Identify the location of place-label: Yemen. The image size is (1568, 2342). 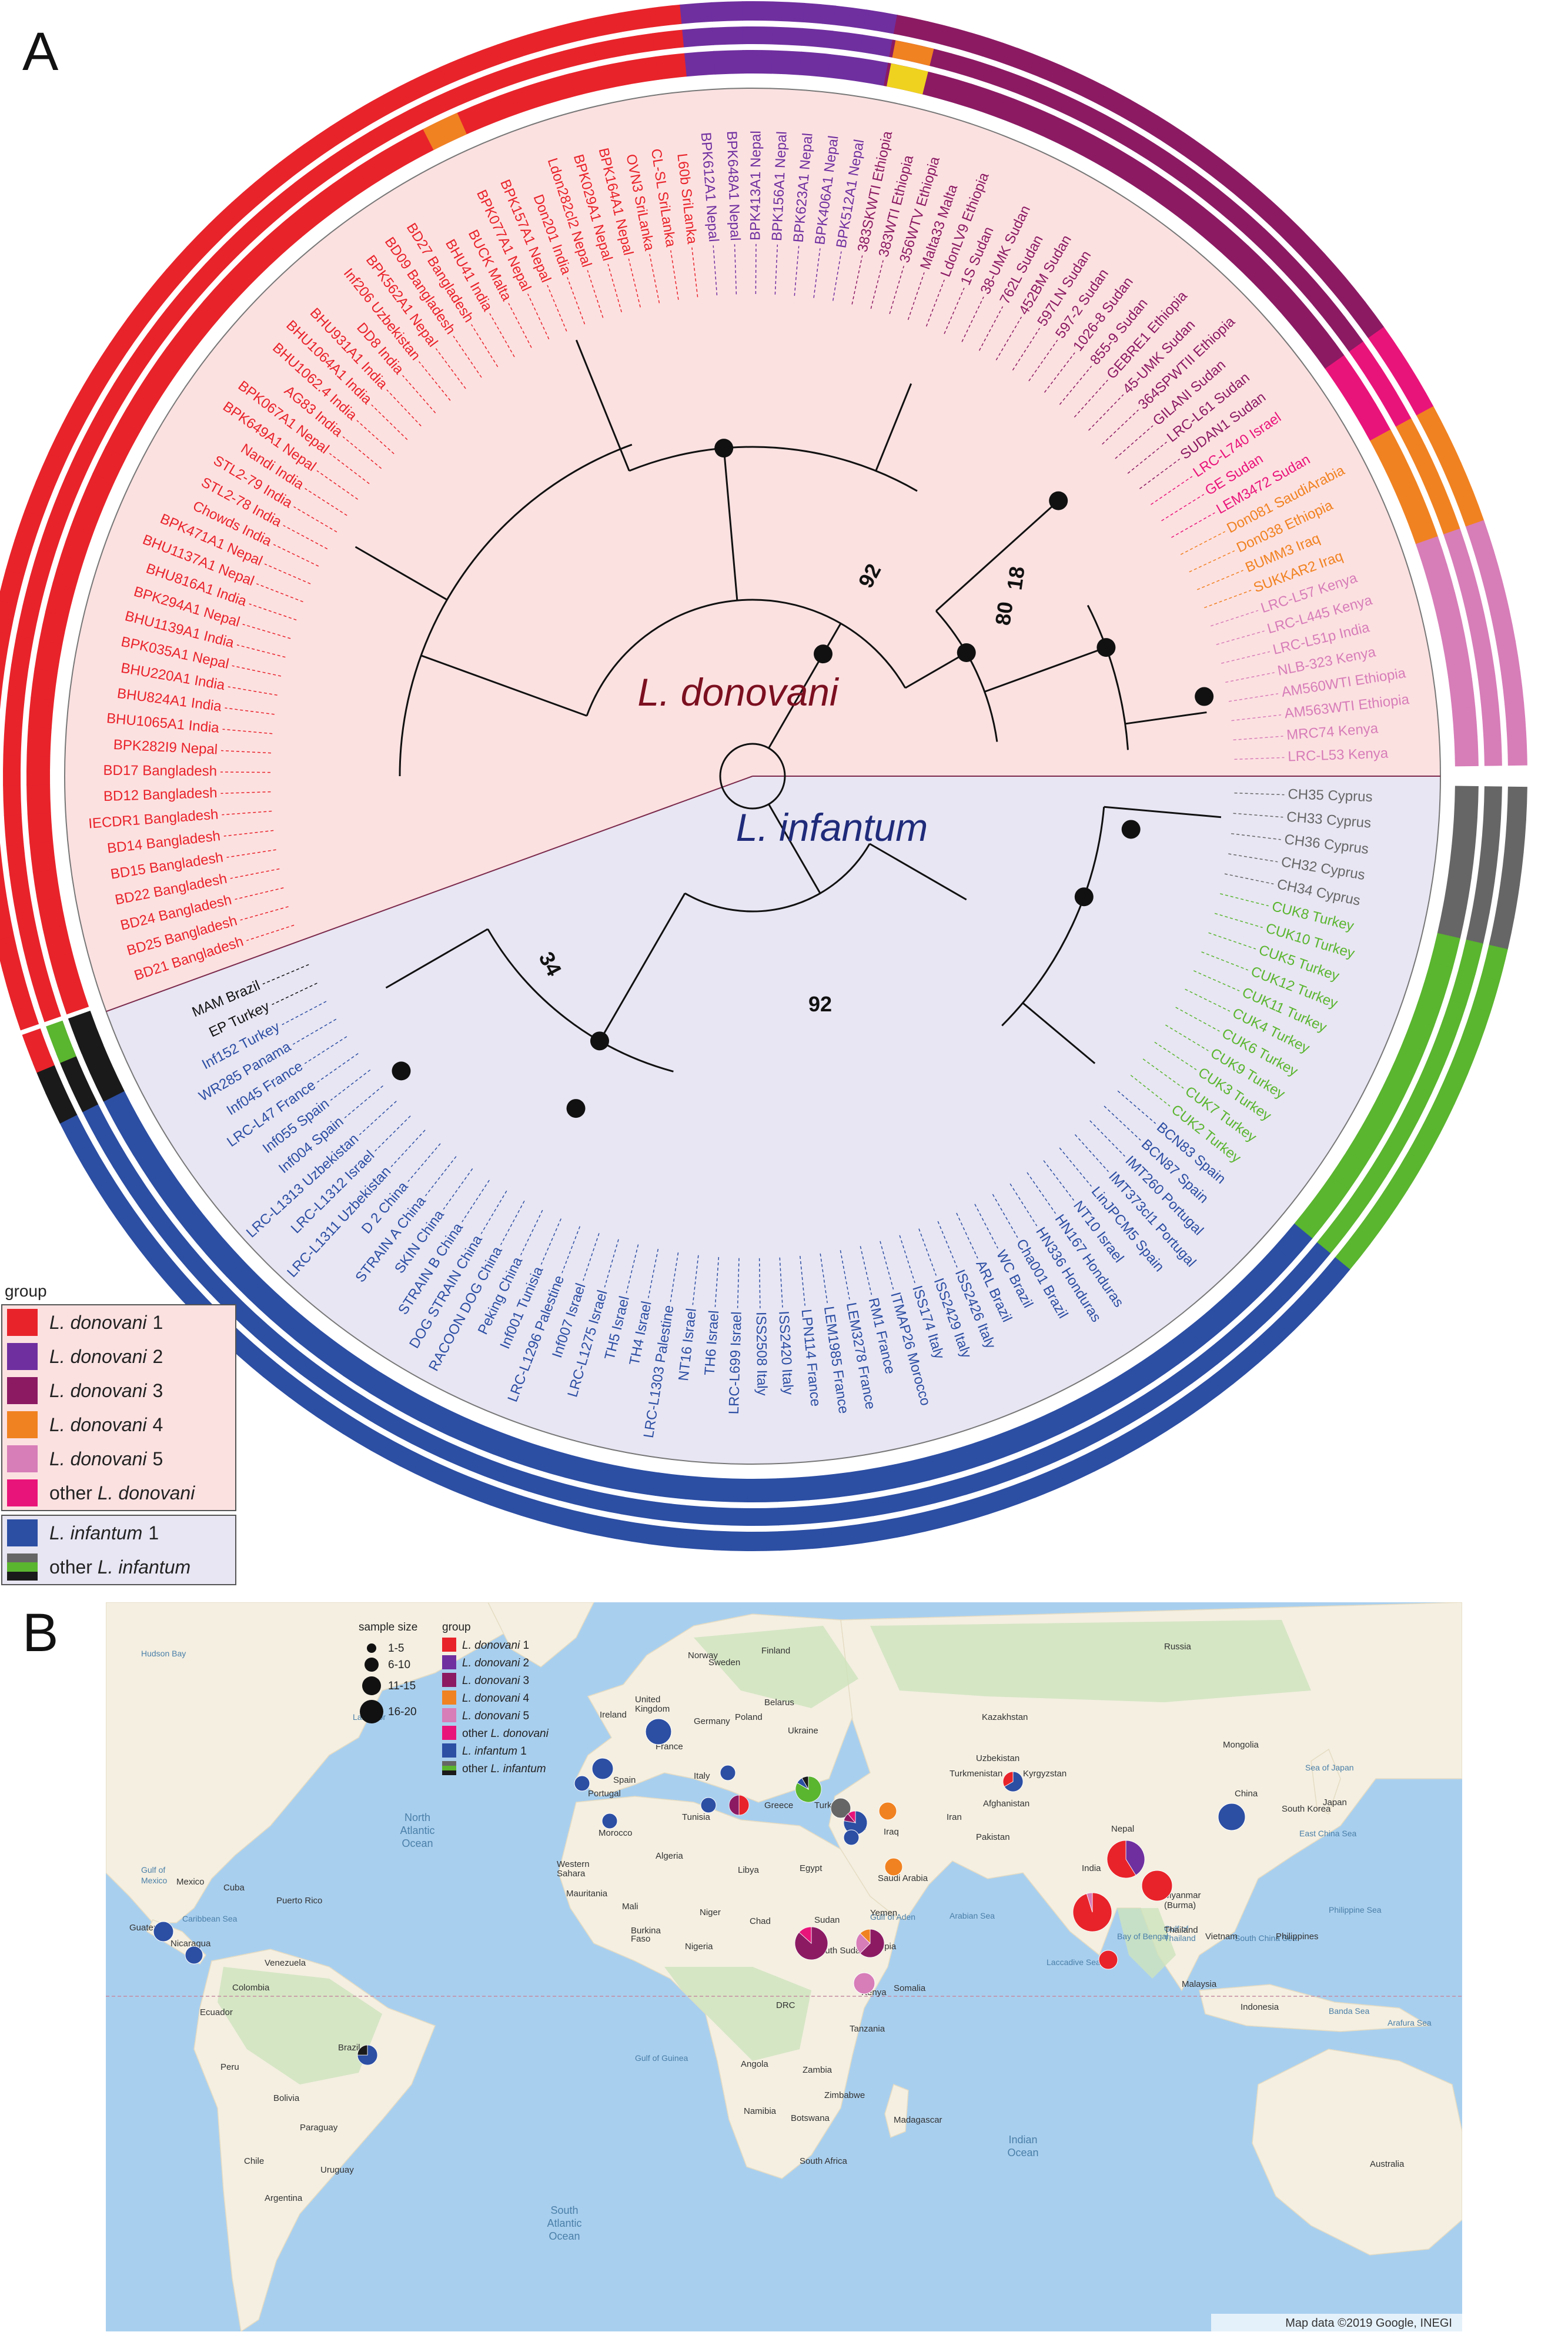
(884, 1913).